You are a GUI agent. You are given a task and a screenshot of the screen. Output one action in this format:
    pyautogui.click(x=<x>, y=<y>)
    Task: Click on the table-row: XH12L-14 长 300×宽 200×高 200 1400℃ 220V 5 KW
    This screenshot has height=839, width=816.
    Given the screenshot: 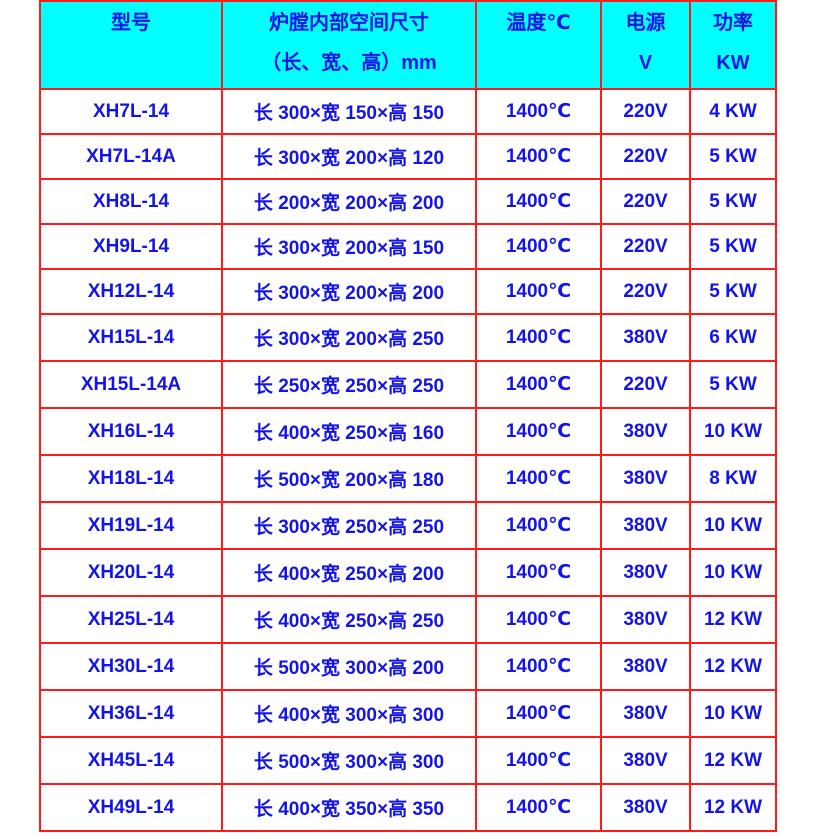 What is the action you would take?
    pyautogui.click(x=408, y=291)
    